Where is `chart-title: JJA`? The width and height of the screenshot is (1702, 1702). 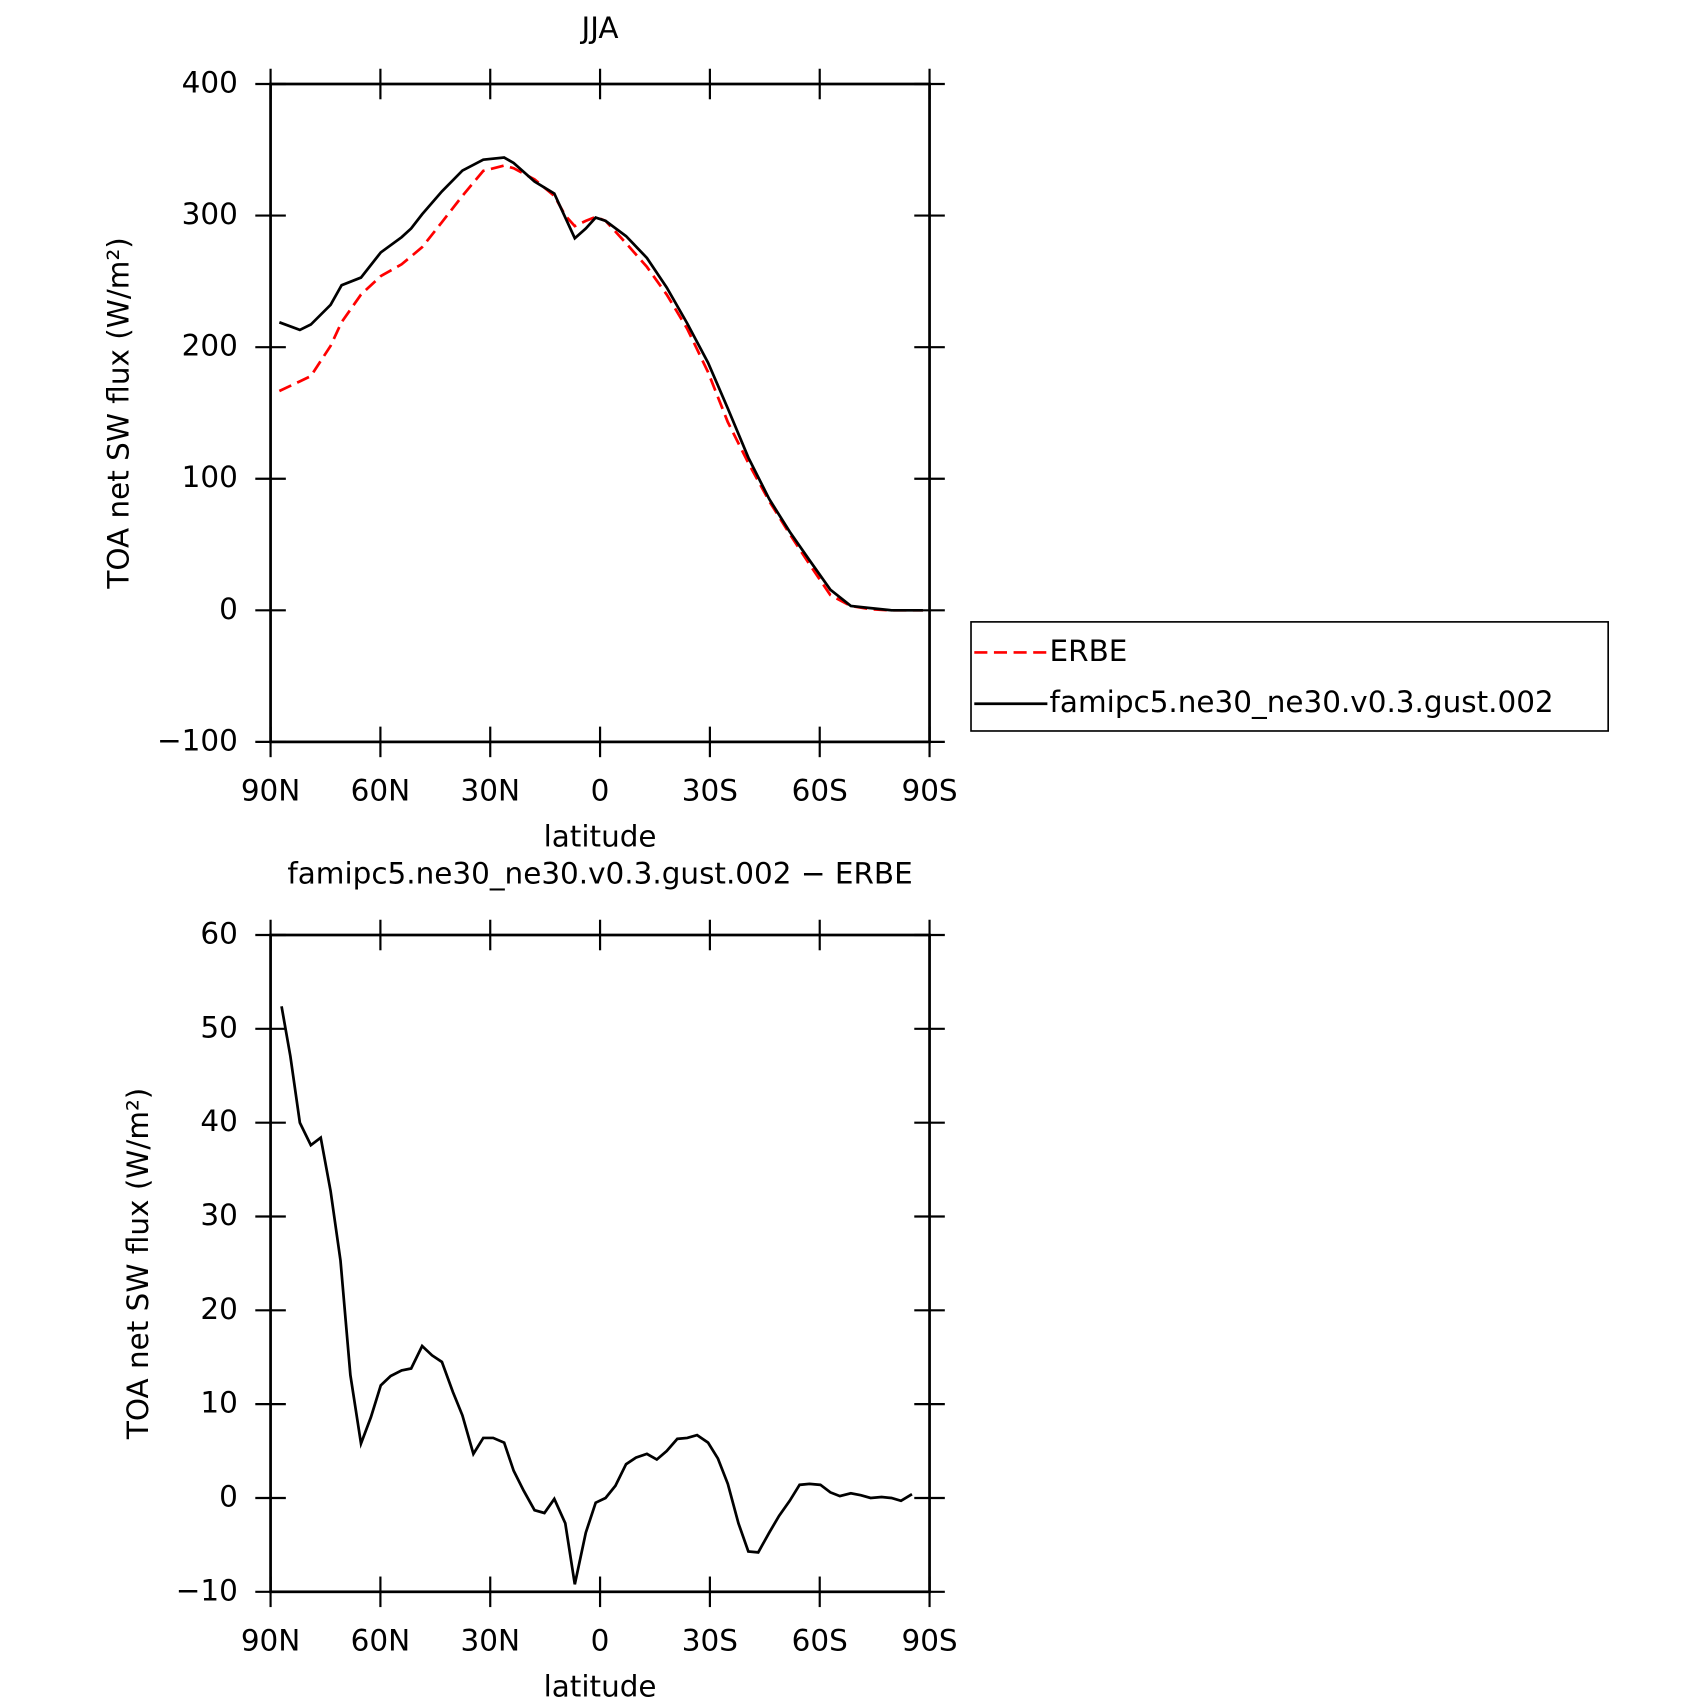 chart-title: JJA is located at coordinates (599, 28).